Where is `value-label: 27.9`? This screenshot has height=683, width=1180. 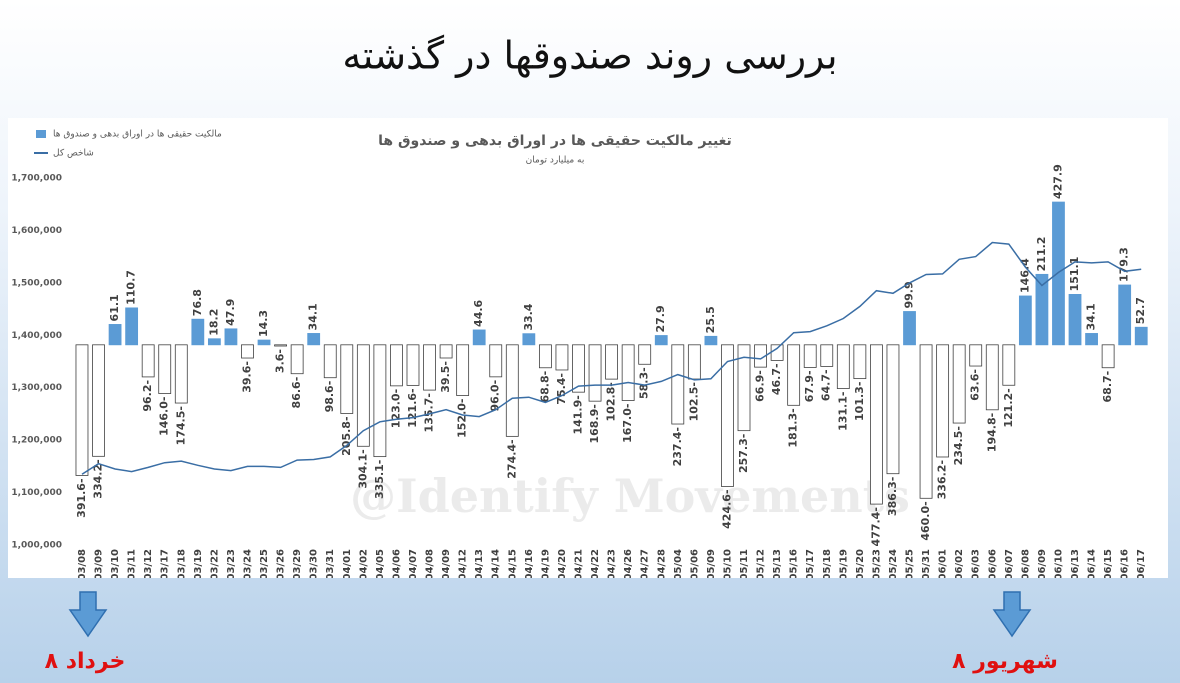
value-label: 27.9 is located at coordinates (660, 318).